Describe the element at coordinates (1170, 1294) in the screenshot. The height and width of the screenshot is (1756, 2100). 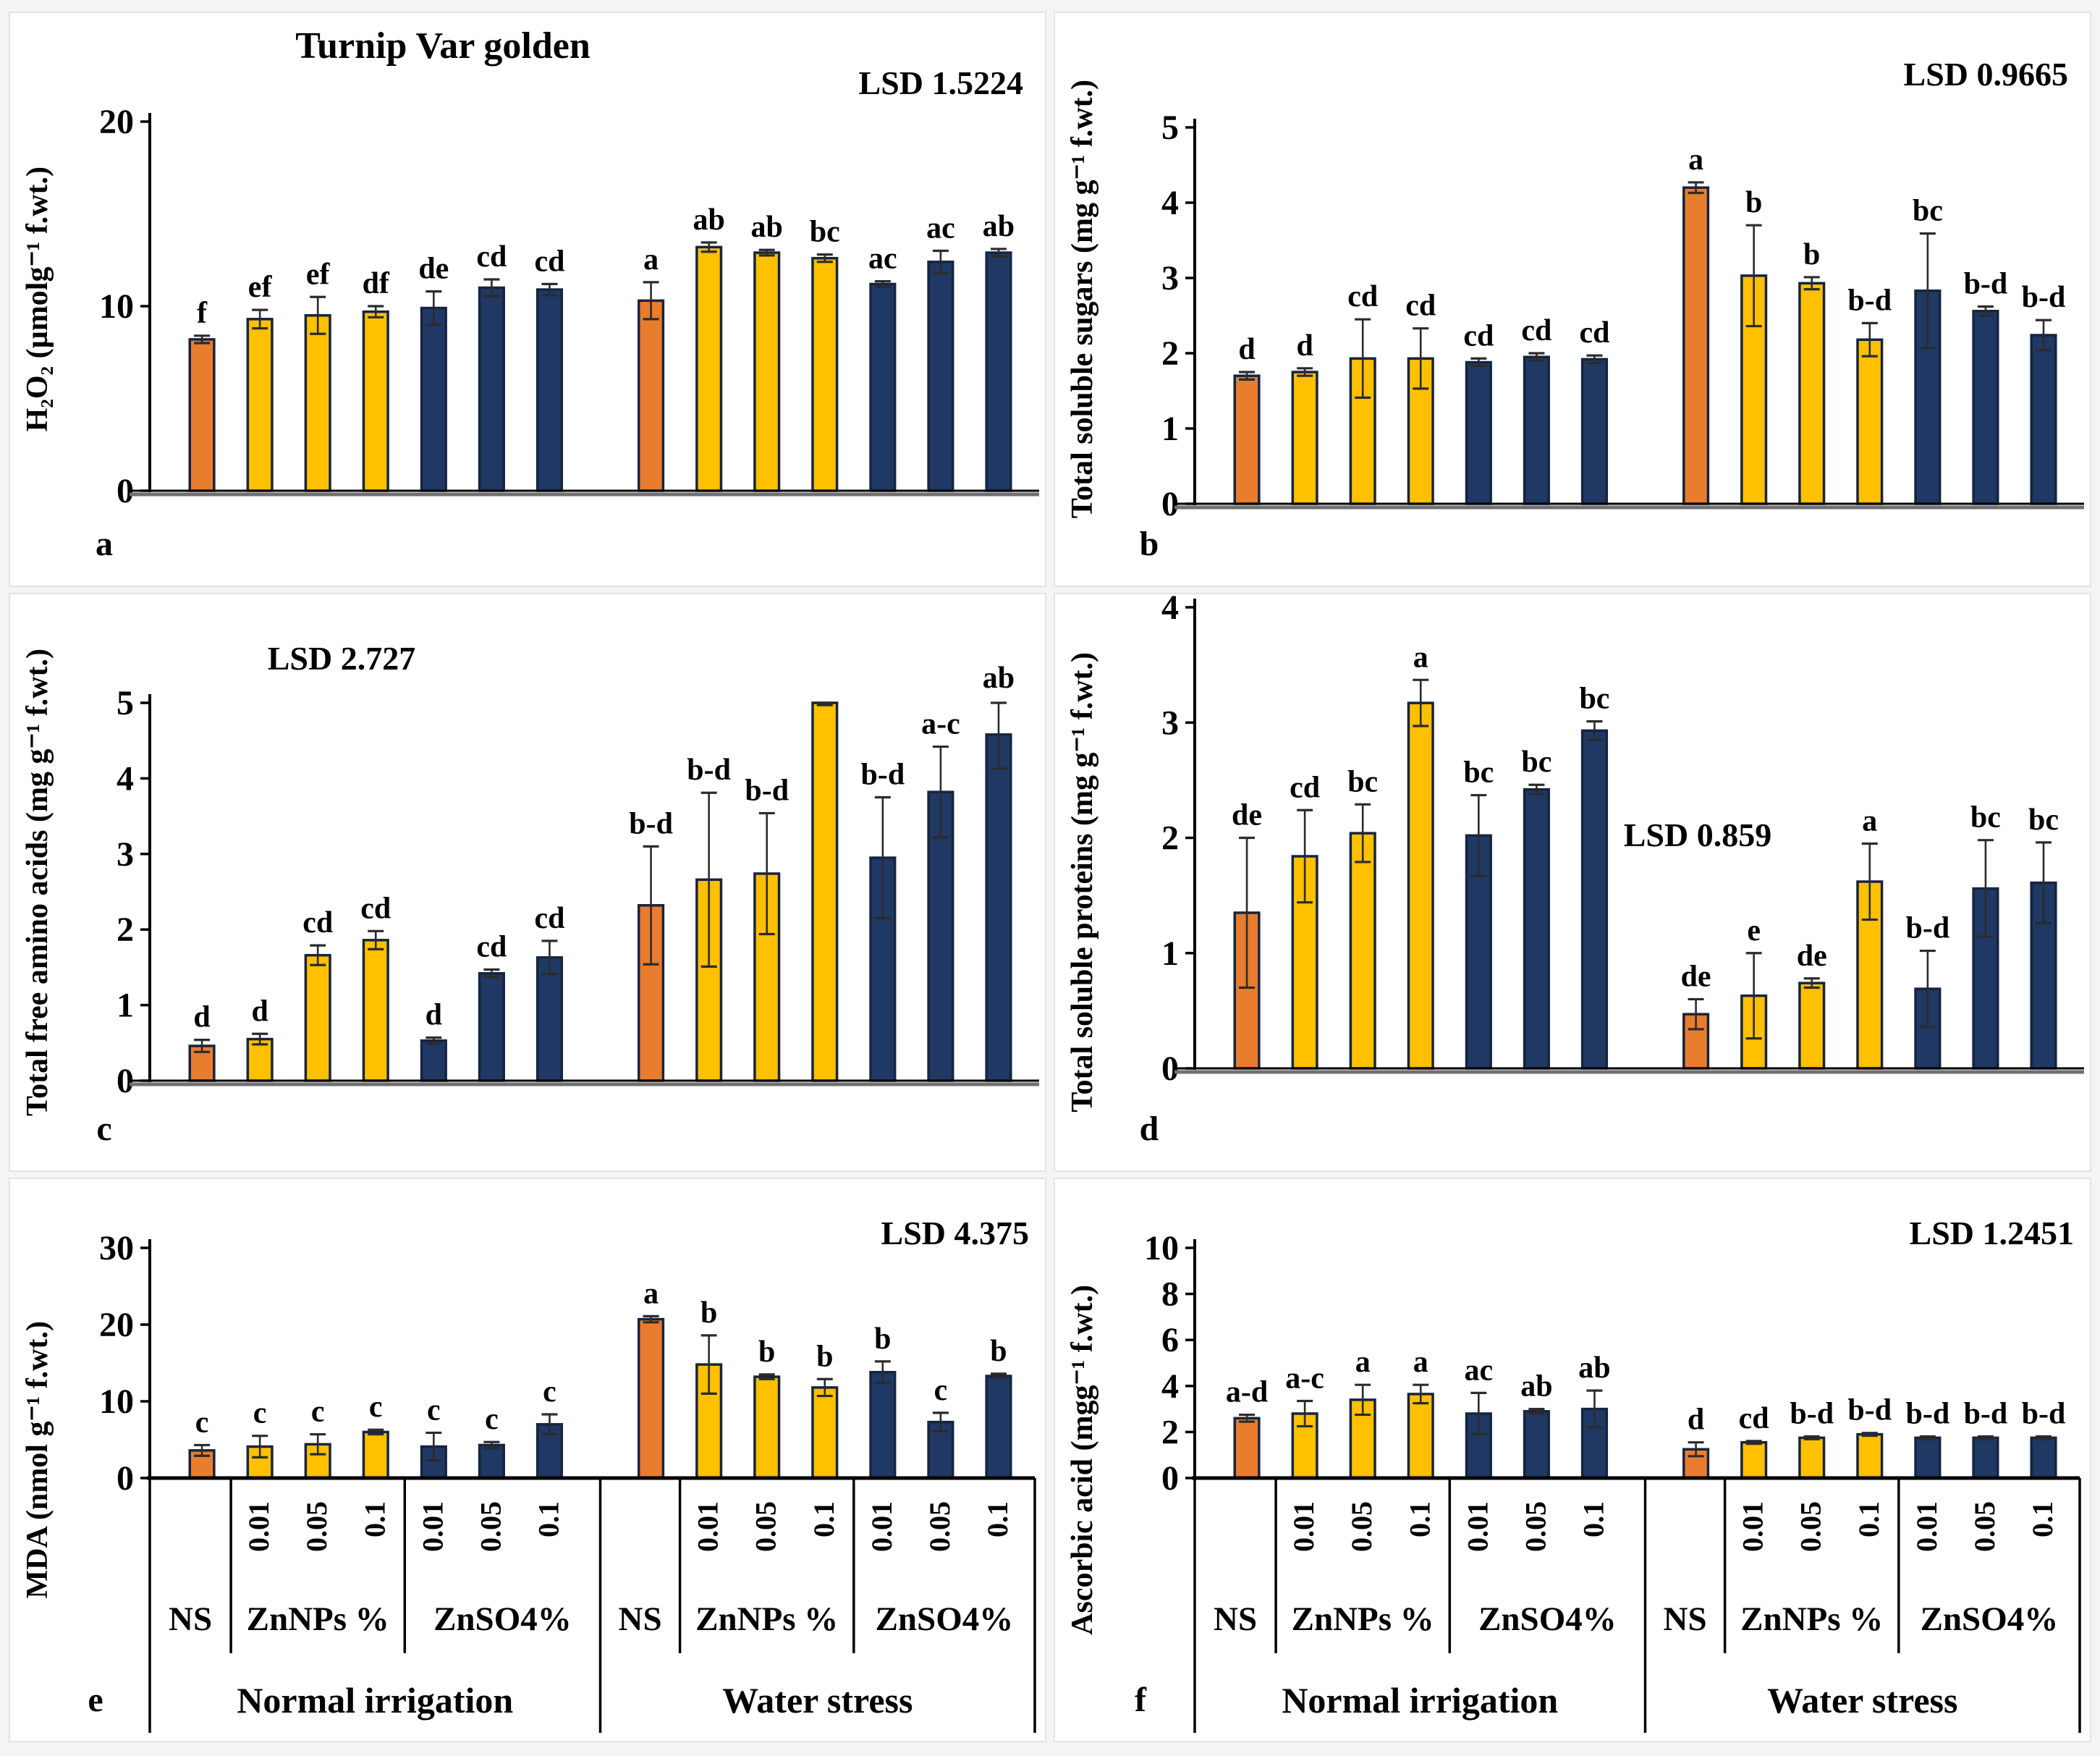
I see `y-tick-label: 8` at that location.